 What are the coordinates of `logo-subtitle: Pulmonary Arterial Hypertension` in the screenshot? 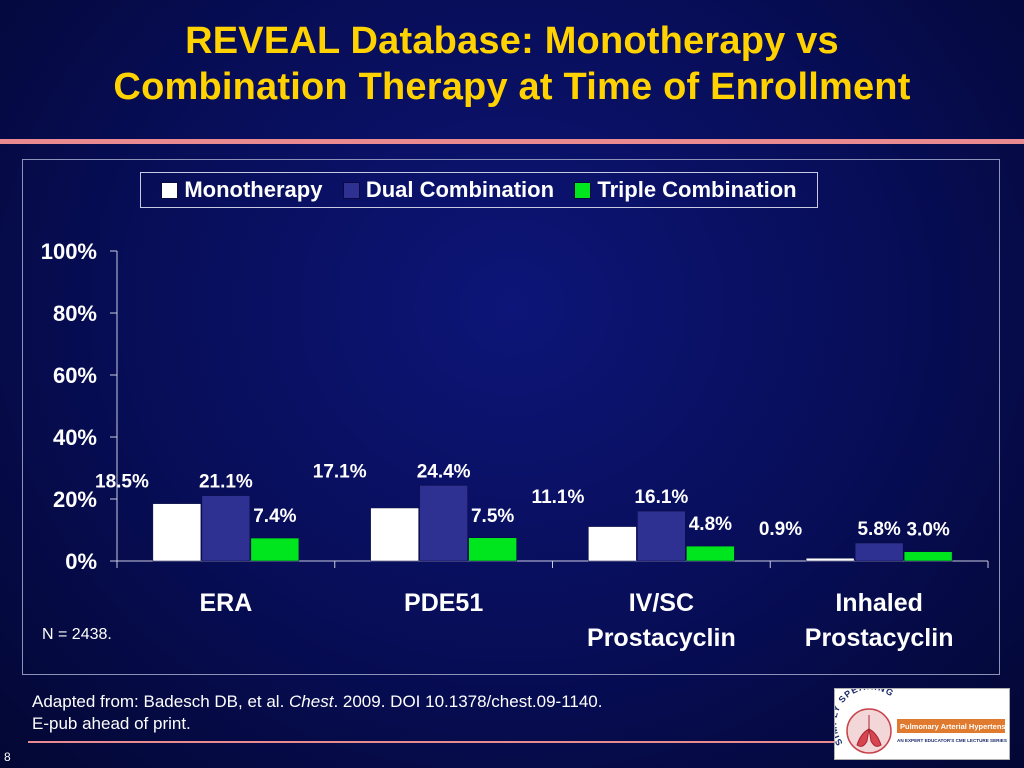 It's located at (954, 726).